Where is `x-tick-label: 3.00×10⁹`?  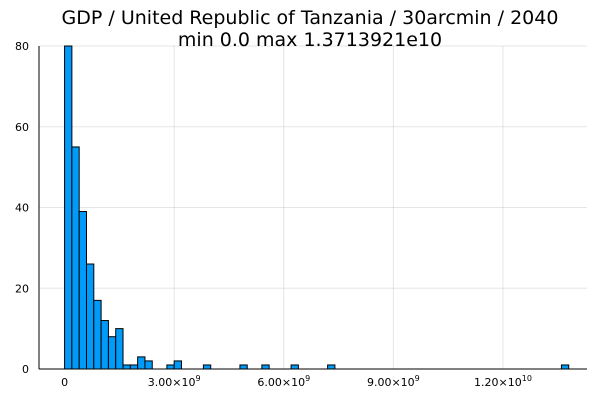
x-tick-label: 3.00×10⁹ is located at coordinates (174, 381).